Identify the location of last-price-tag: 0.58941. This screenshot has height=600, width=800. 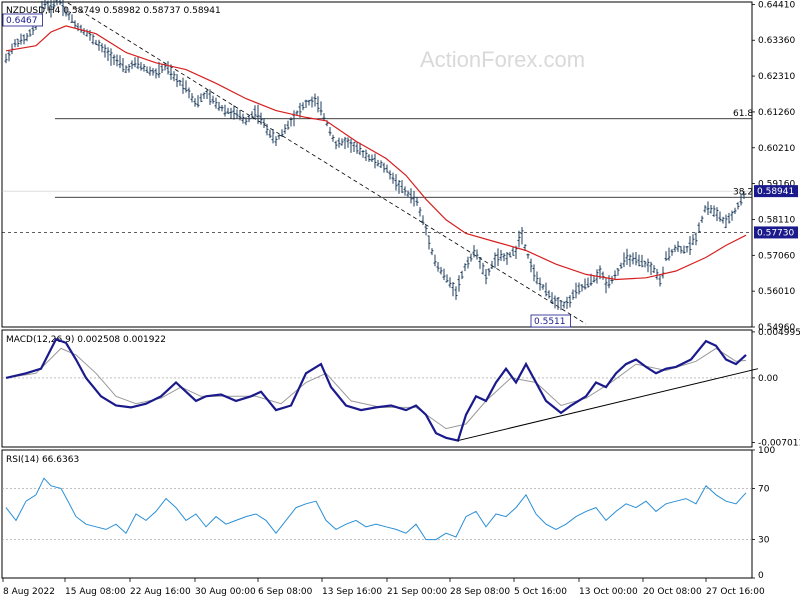
(775, 192).